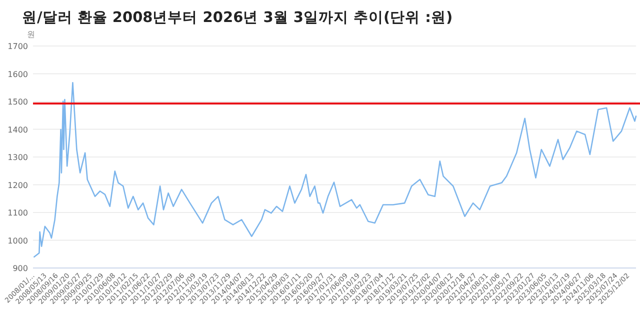  What do you see at coordinates (18, 46) in the screenshot?
I see `y-tick-label: 1700` at bounding box center [18, 46].